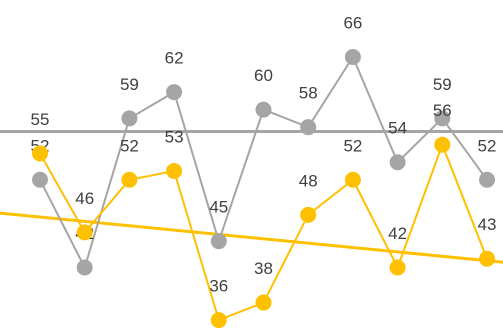 This screenshot has height=335, width=503. I want to click on data-label: 45, so click(218, 207).